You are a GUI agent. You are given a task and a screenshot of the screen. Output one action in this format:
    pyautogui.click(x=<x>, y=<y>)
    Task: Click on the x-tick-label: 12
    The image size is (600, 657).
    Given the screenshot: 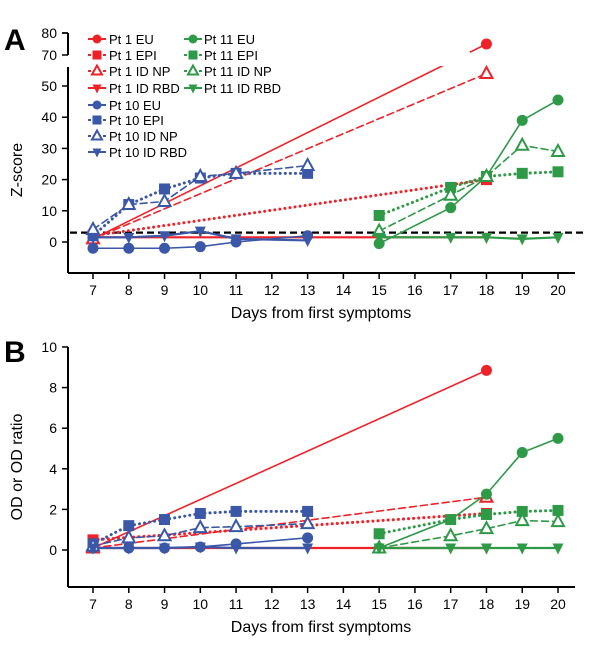 What is the action you would take?
    pyautogui.click(x=272, y=604)
    